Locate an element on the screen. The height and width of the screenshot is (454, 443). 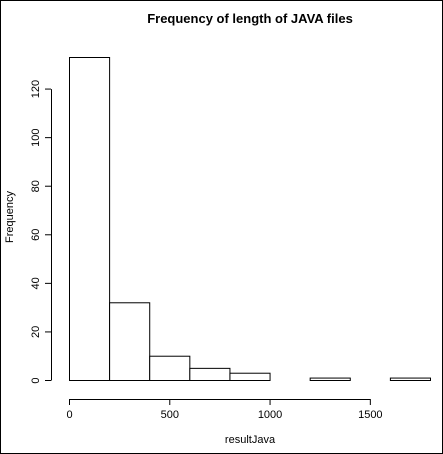
y-tick-label: 40 is located at coordinates (36, 283).